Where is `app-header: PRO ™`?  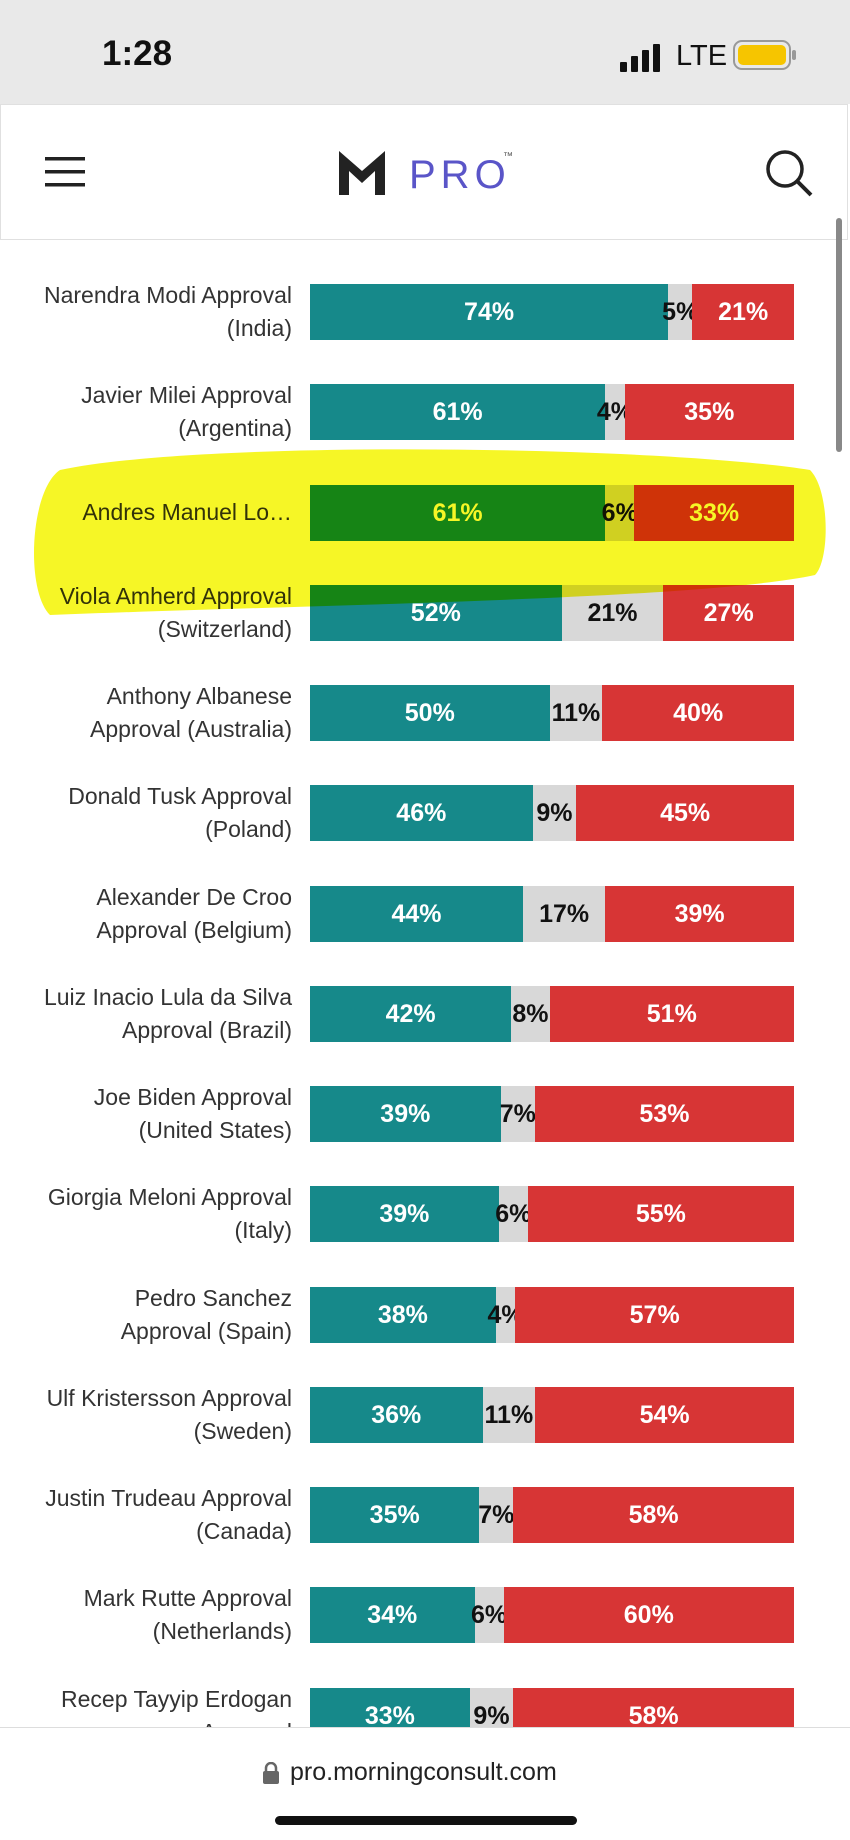
app-header: PRO ™ is located at coordinates (424, 172).